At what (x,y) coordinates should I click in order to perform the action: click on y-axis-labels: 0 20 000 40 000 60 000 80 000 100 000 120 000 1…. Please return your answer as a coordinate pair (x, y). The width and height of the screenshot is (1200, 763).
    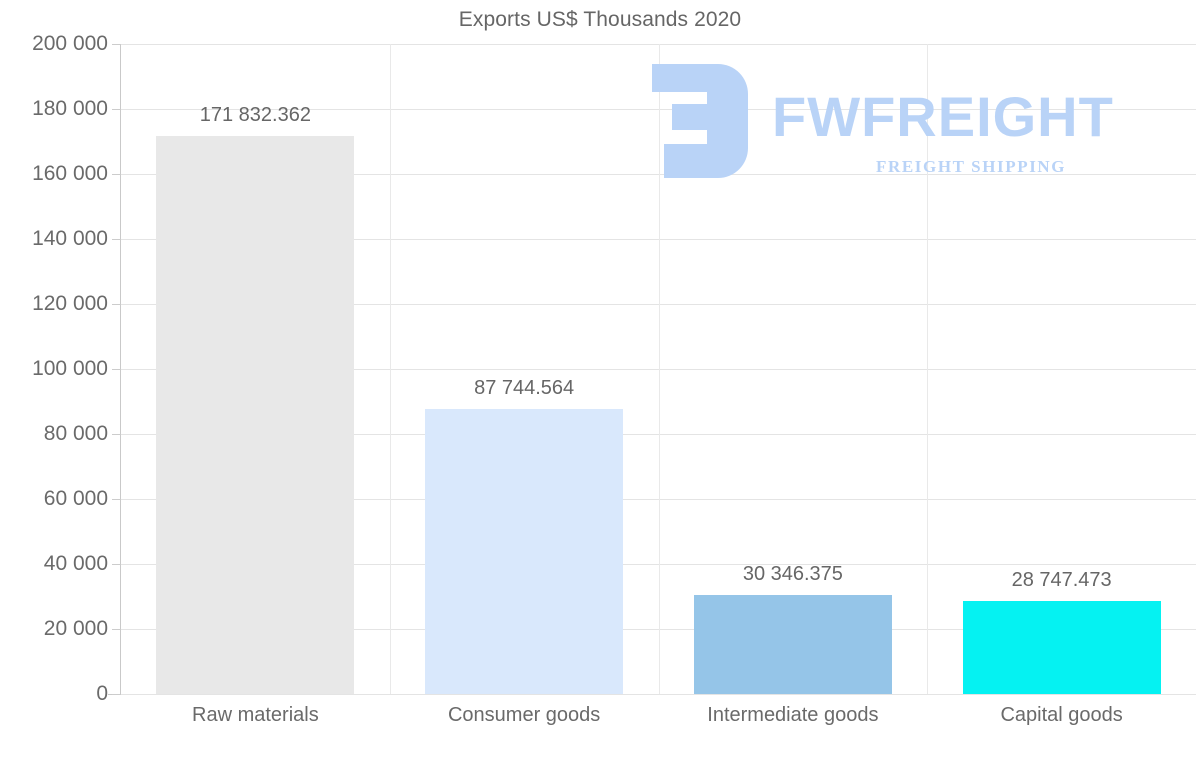
    Looking at the image, I should click on (54, 381).